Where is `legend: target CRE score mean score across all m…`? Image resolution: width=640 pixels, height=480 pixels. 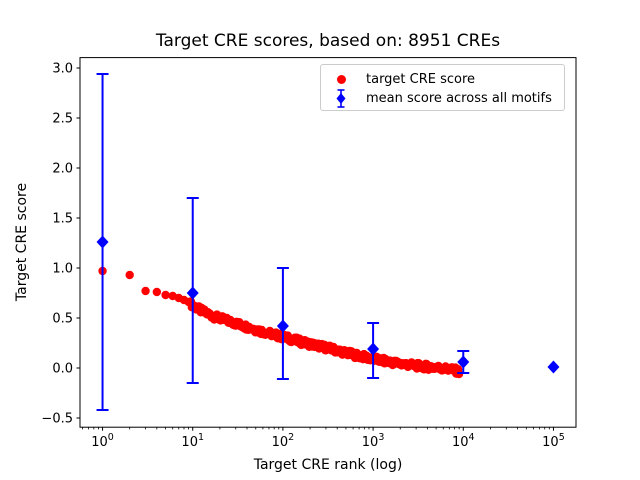 legend: target CRE score mean score across all m… is located at coordinates (442, 87).